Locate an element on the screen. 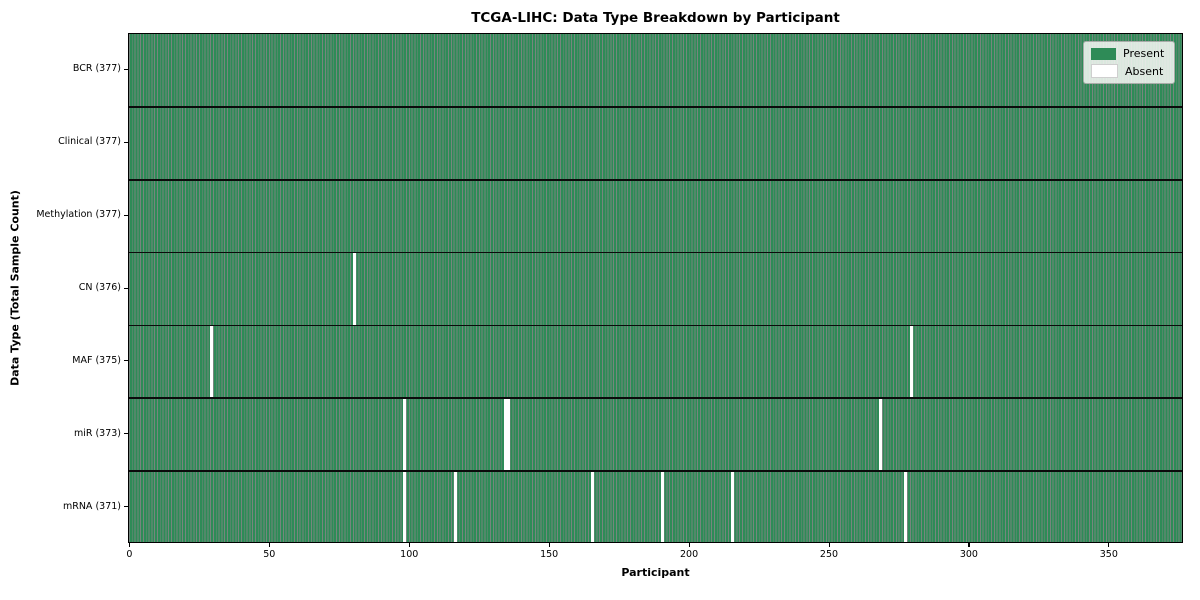 The width and height of the screenshot is (1200, 600). y-tick-label-Clinical: Clinical (377) is located at coordinates (89, 142).